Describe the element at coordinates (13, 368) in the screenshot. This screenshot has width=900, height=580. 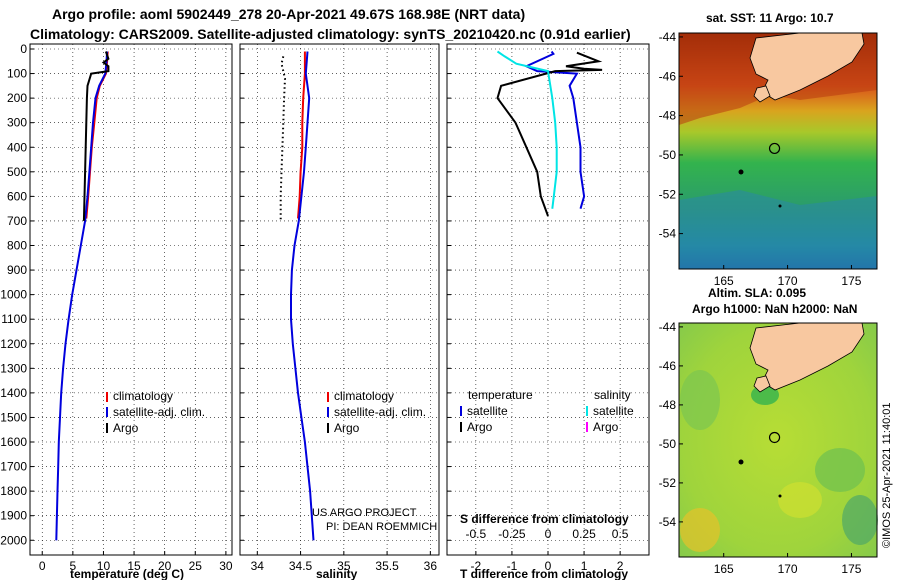
I see `depth-tick-label: 1300` at that location.